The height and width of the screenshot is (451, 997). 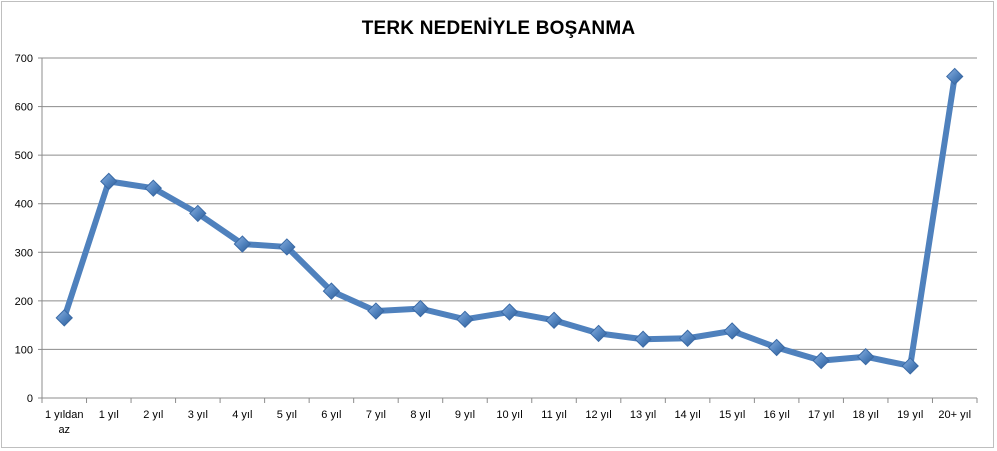 What do you see at coordinates (287, 415) in the screenshot?
I see `x-tick-label: 5 yıl` at bounding box center [287, 415].